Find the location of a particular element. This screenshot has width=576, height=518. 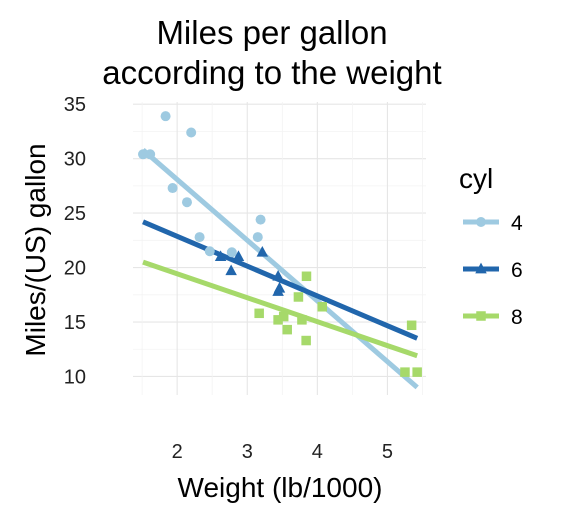

chart-title-line: Miles per gallon is located at coordinates (271, 32).